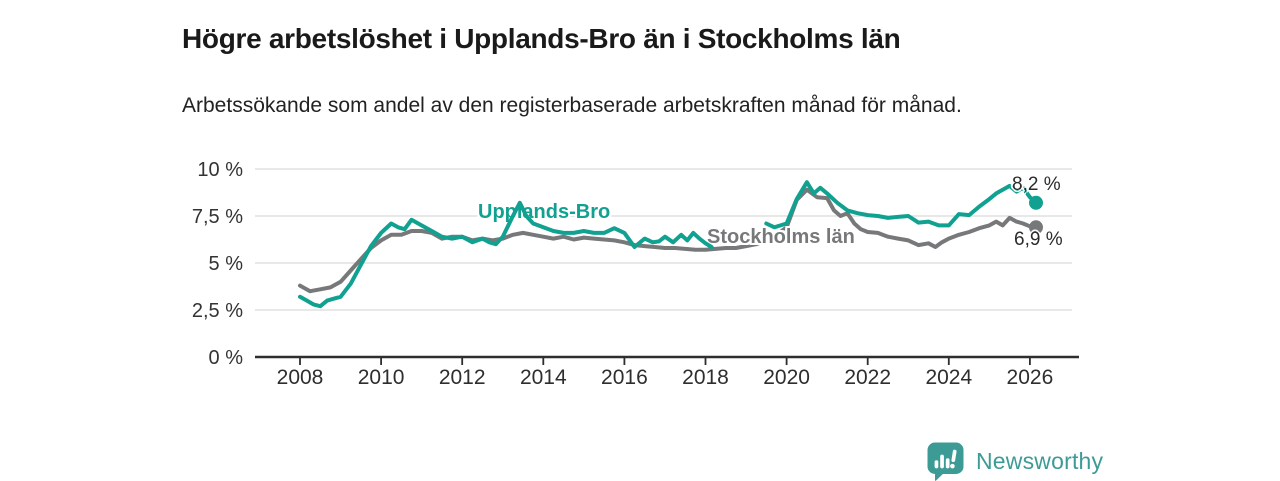 The image size is (1280, 481). I want to click on brand-name: Newsworthy, so click(1040, 460).